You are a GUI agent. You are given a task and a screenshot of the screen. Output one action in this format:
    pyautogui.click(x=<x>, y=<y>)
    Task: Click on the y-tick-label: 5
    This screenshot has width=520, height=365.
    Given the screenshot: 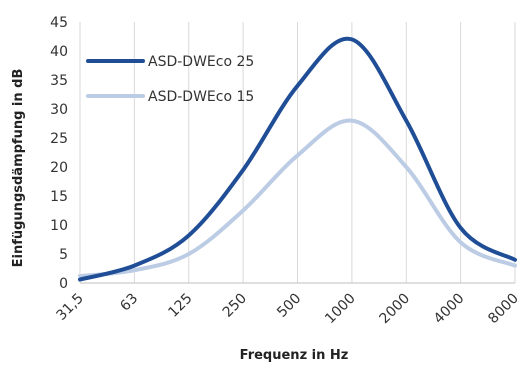 What is the action you would take?
    pyautogui.click(x=63, y=255)
    